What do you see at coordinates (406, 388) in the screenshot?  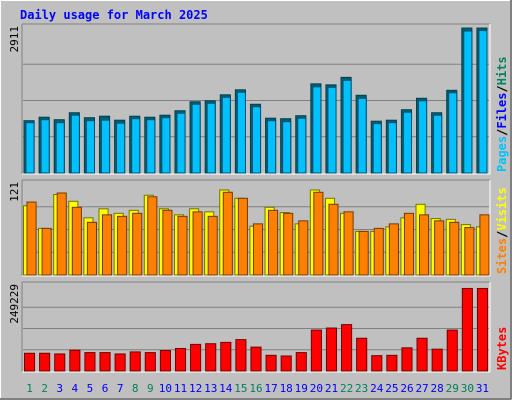 I see `x-tick-label: 26` at bounding box center [406, 388].